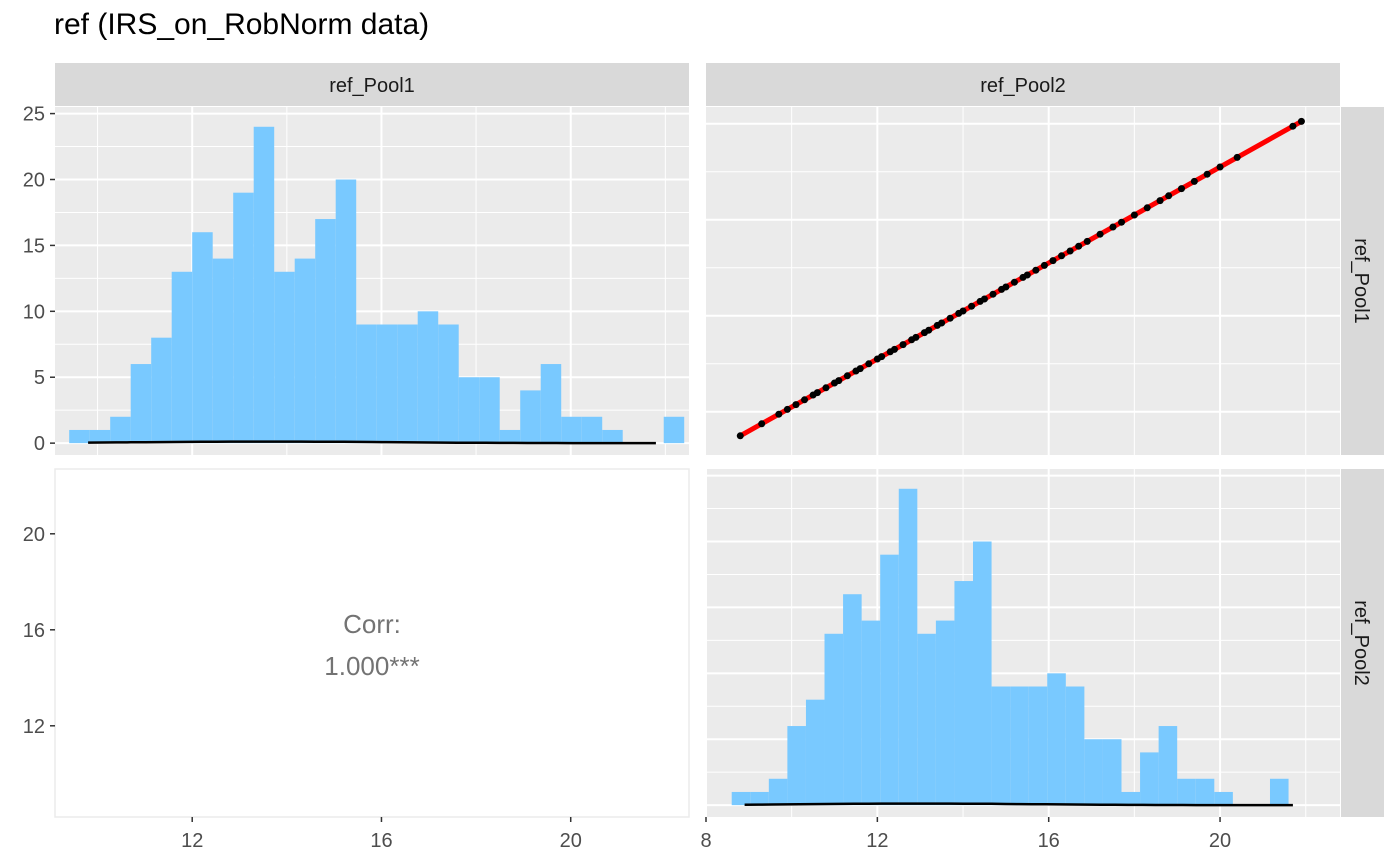 This screenshot has height=866, width=1400. I want to click on corr-value: 1.000***, so click(371, 666).